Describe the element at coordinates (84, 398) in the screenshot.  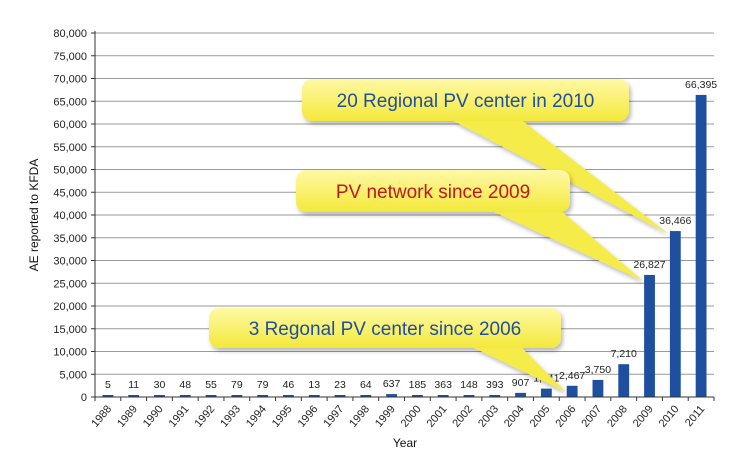
I see `y-tick-label: 0` at that location.